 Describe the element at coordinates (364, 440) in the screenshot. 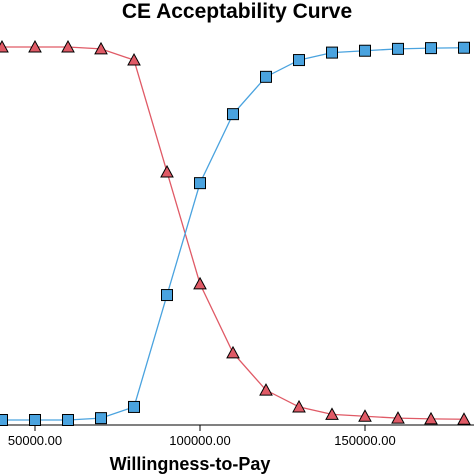

I see `x-tick-label: 150000.00` at that location.